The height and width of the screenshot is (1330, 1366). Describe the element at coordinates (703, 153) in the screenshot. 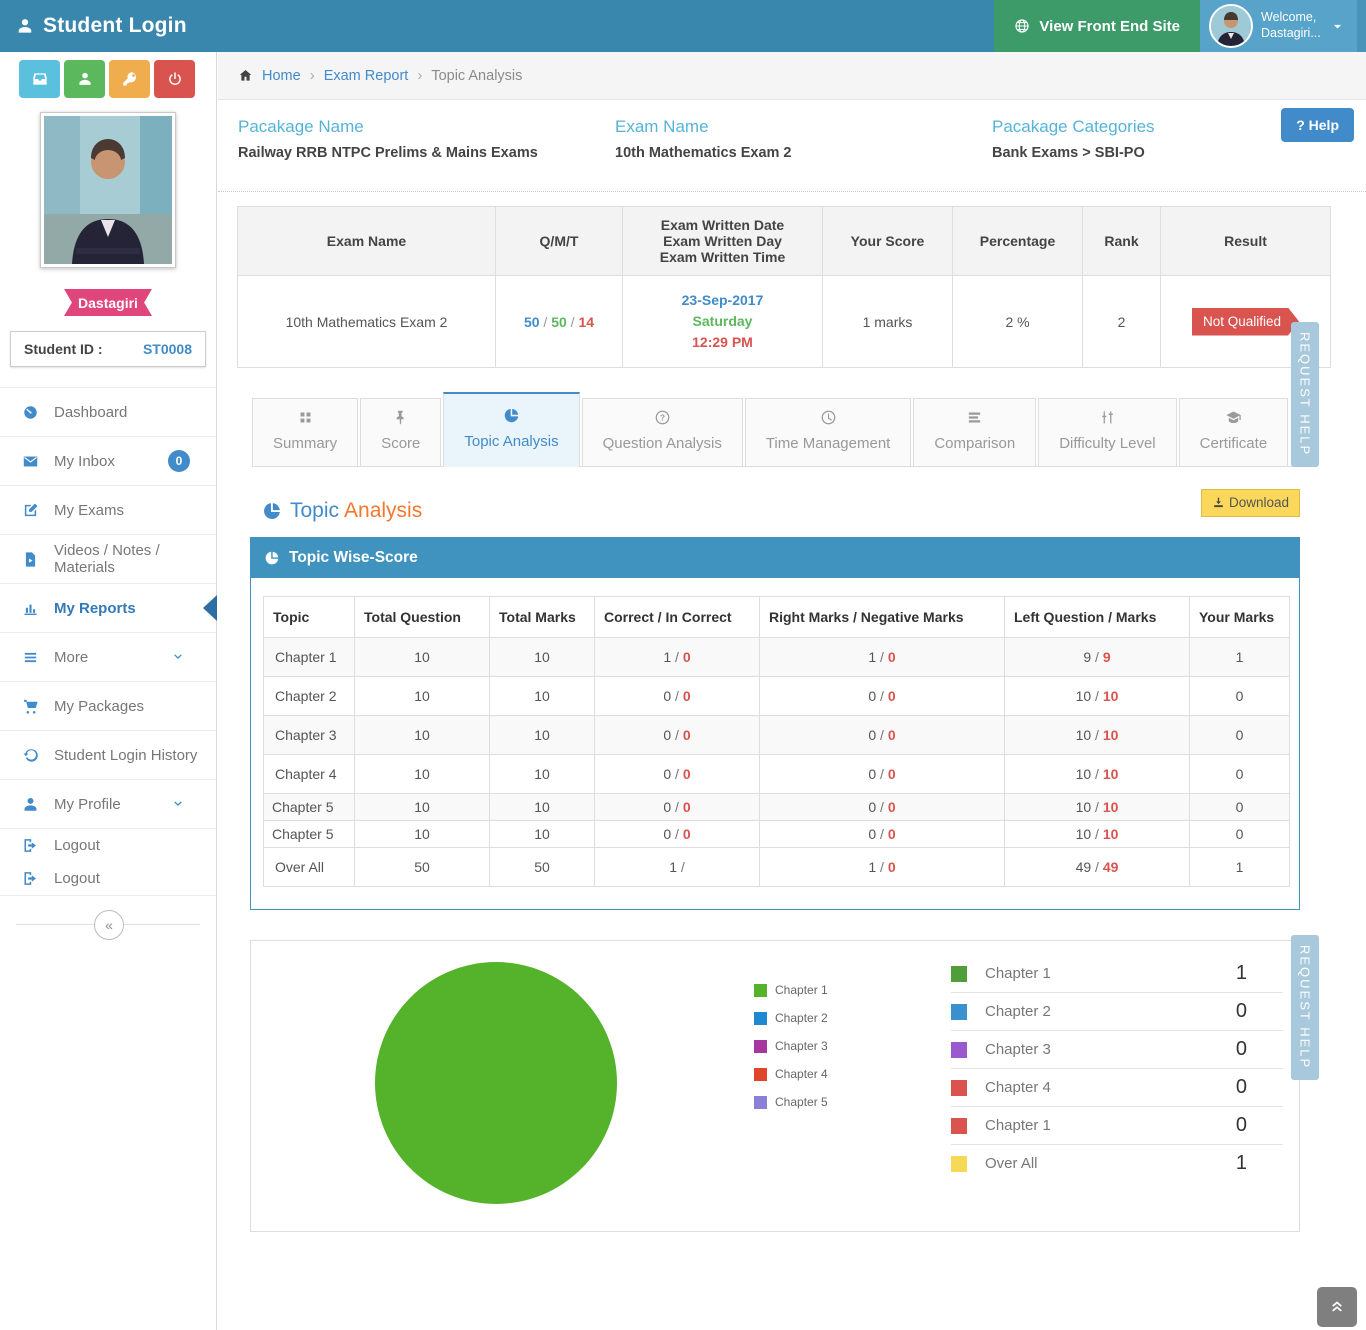

I see `exam-name-value: 10th Mathematics Exam 2` at that location.